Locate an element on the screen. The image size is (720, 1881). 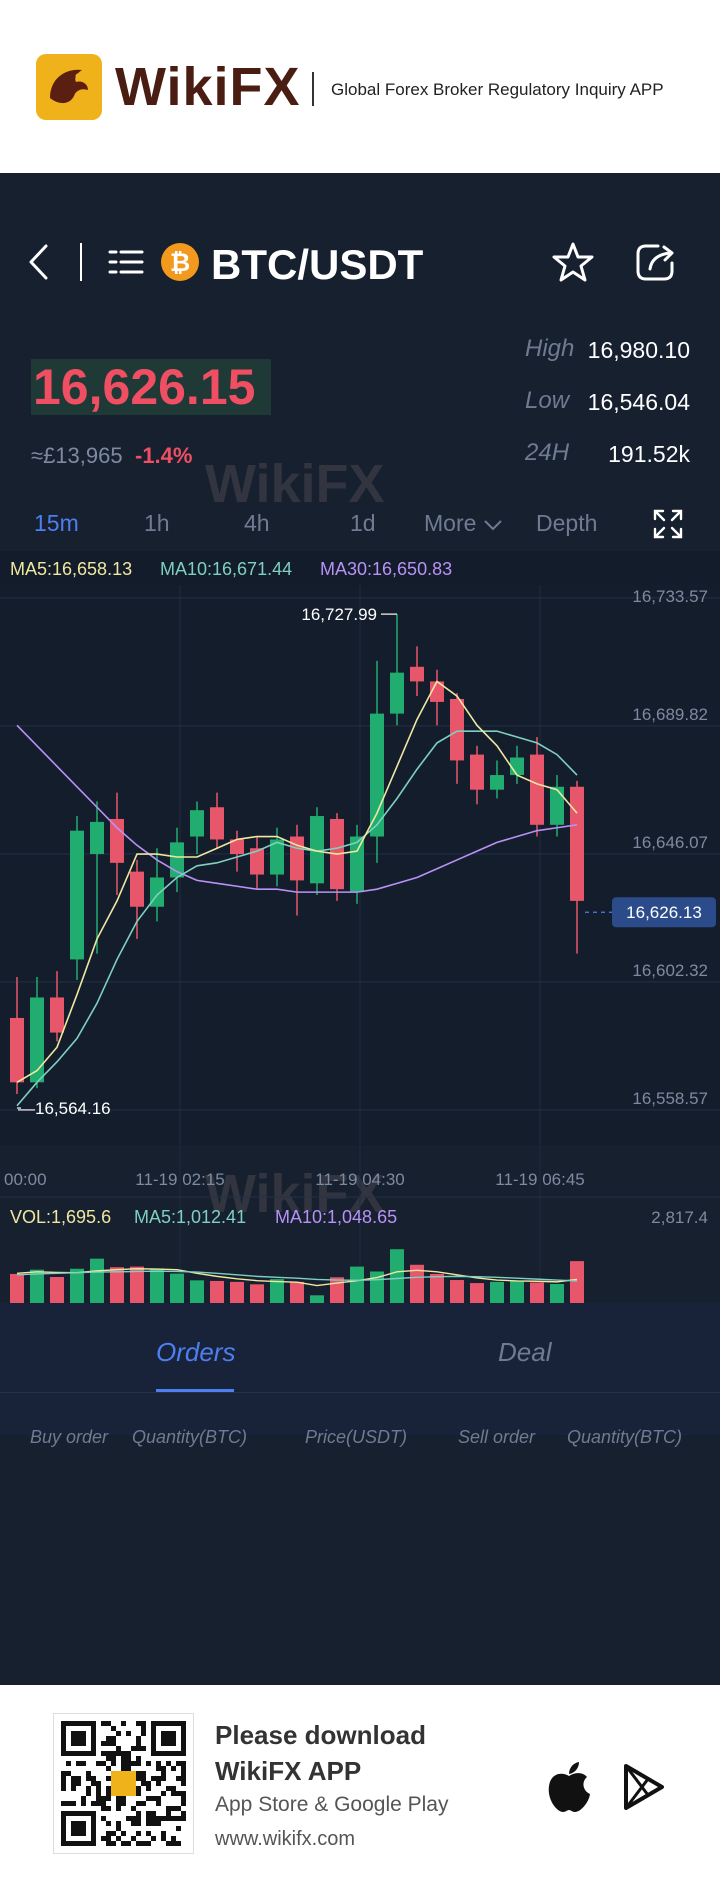
current-price-tag is located at coordinates (664, 912).